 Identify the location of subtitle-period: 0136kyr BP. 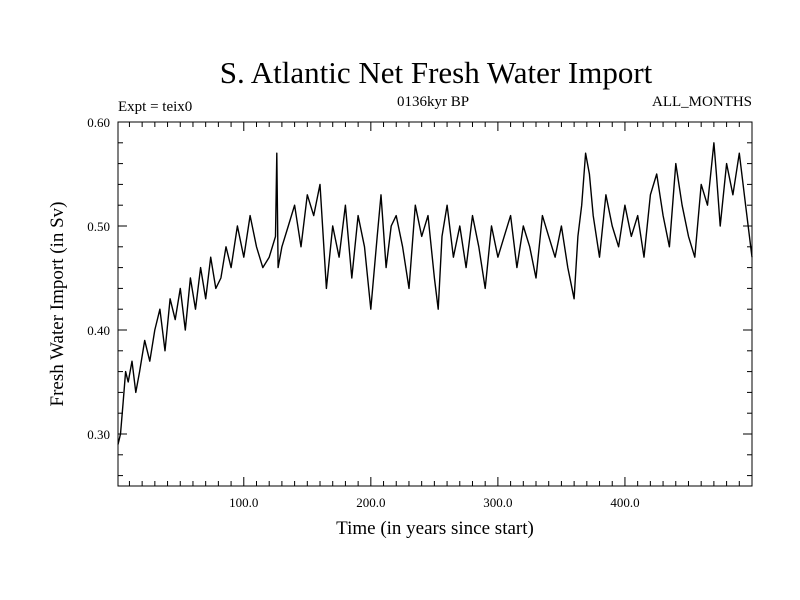
(433, 102).